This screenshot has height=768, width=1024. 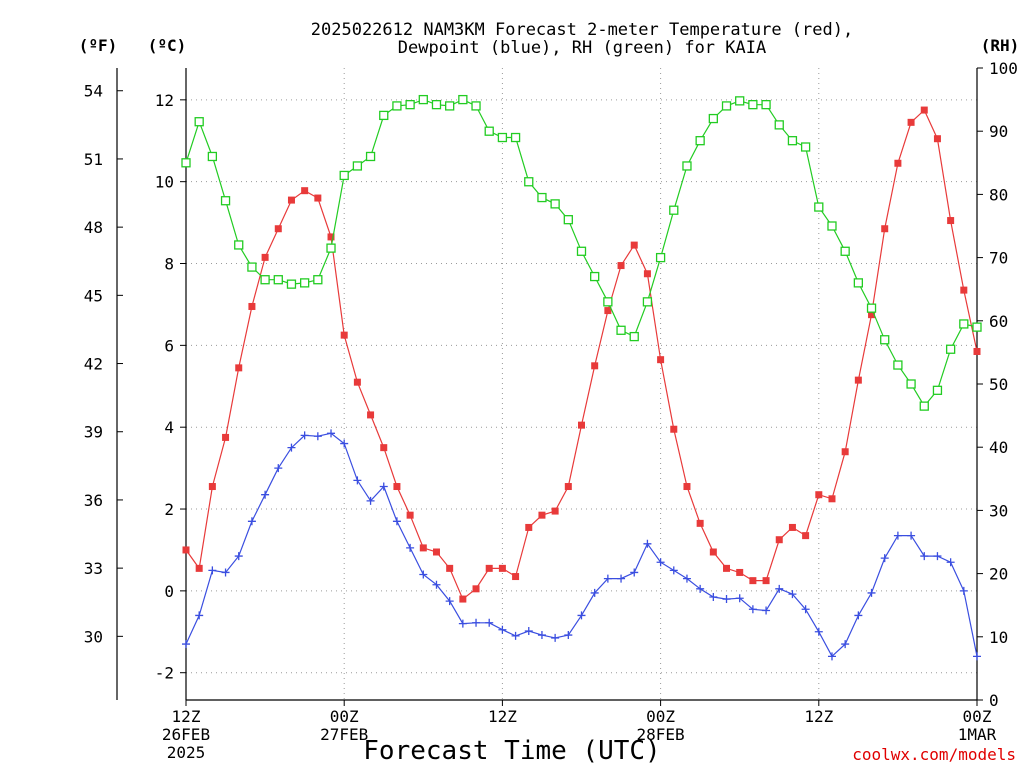 I want to click on y-tick-label-celsius: 10, so click(x=164, y=182).